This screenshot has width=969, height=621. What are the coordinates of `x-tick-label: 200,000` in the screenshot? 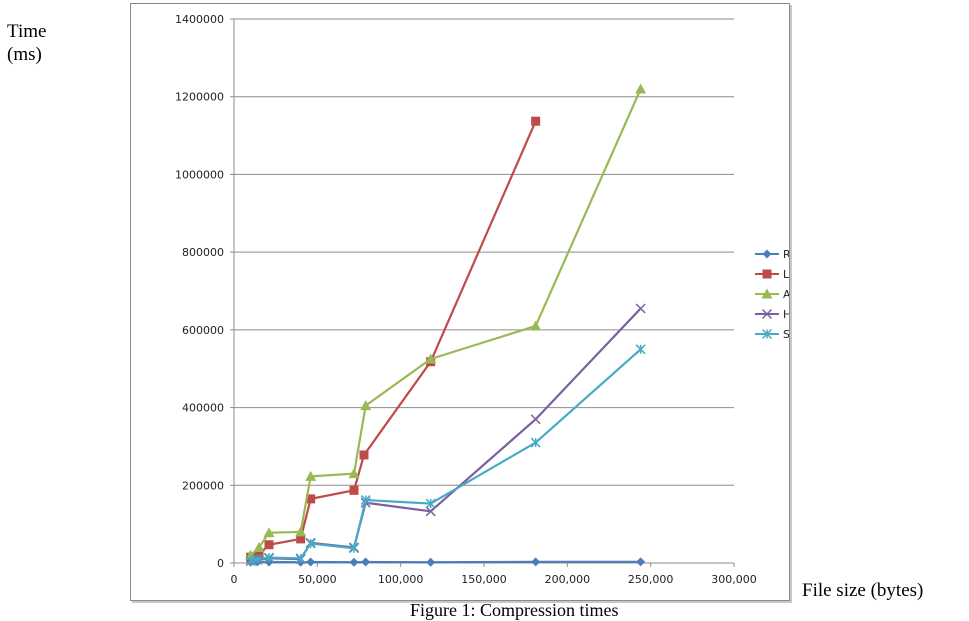 It's located at (568, 579).